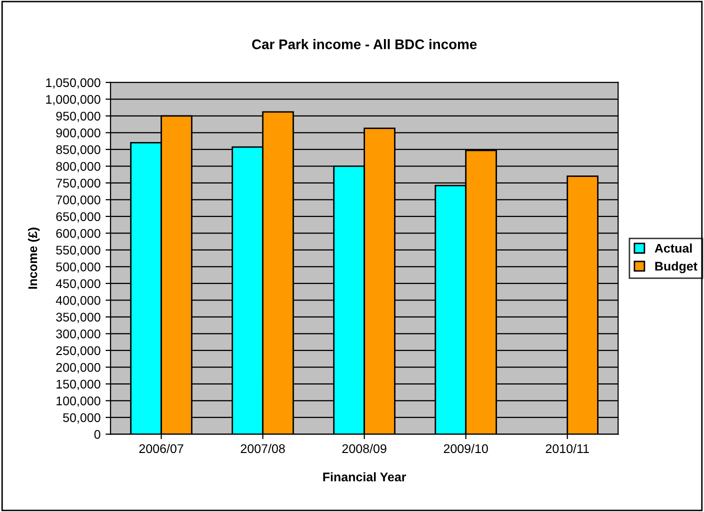  Describe the element at coordinates (78, 368) in the screenshot. I see `y-tick-label: 200,000` at that location.